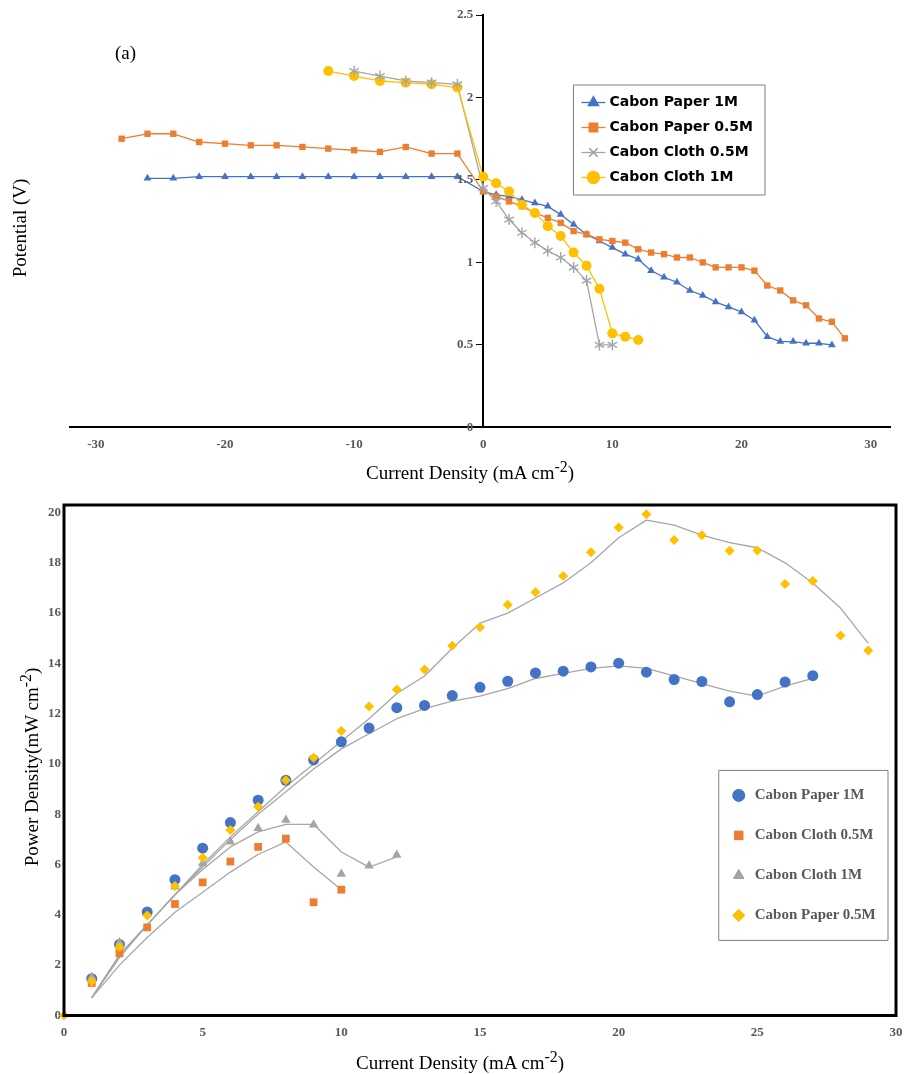  I want to click on x-tick-label: -30, so click(96, 443).